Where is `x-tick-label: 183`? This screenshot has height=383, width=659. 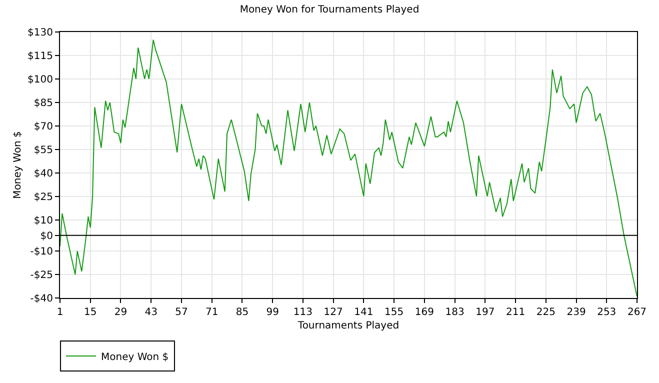 x-tick-label: 183 is located at coordinates (454, 312).